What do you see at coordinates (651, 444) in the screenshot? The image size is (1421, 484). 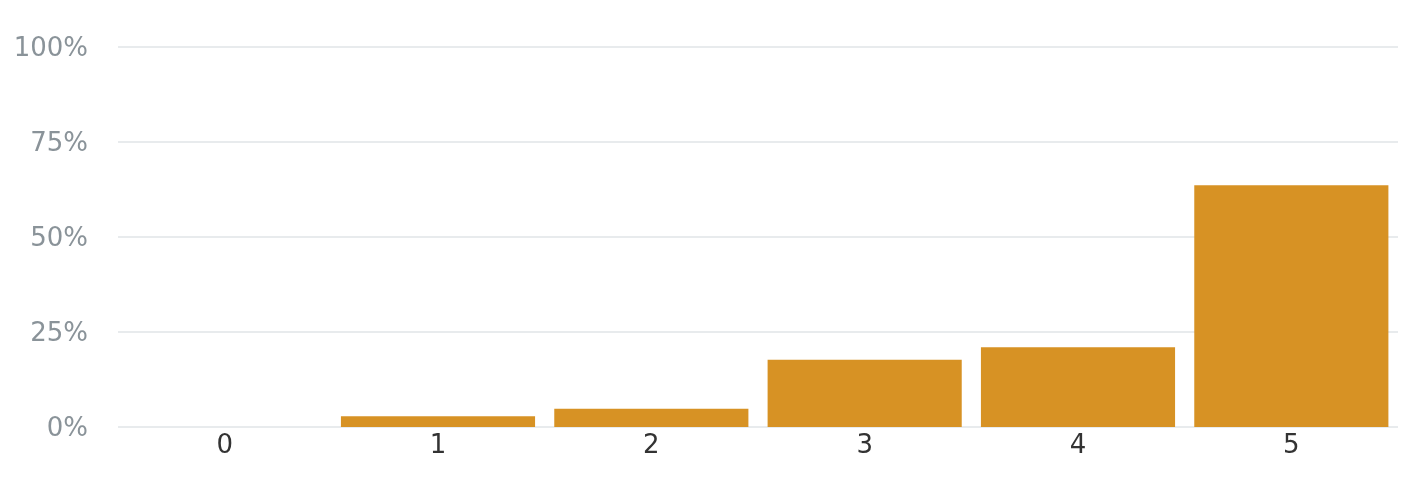 I see `x-tick-label: 2` at bounding box center [651, 444].